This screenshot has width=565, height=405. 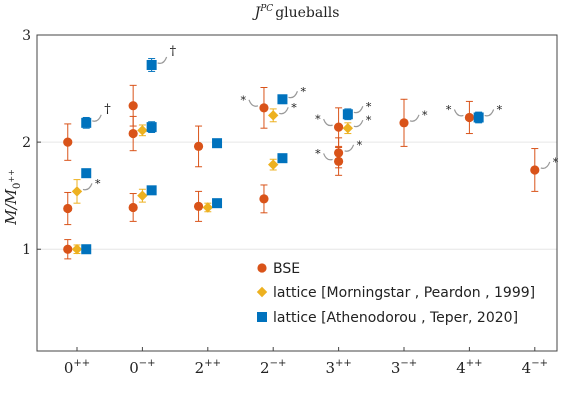 I want to click on y-tick-label: 1, so click(x=26, y=250).